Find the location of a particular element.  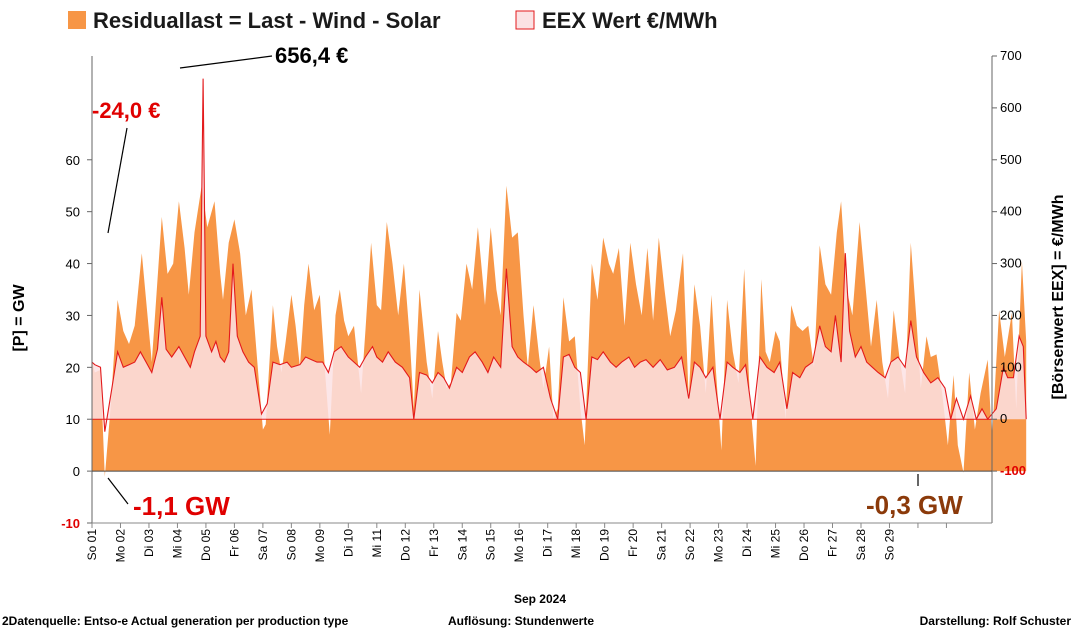

x-tick-label: Fr 27 is located at coordinates (833, 543).